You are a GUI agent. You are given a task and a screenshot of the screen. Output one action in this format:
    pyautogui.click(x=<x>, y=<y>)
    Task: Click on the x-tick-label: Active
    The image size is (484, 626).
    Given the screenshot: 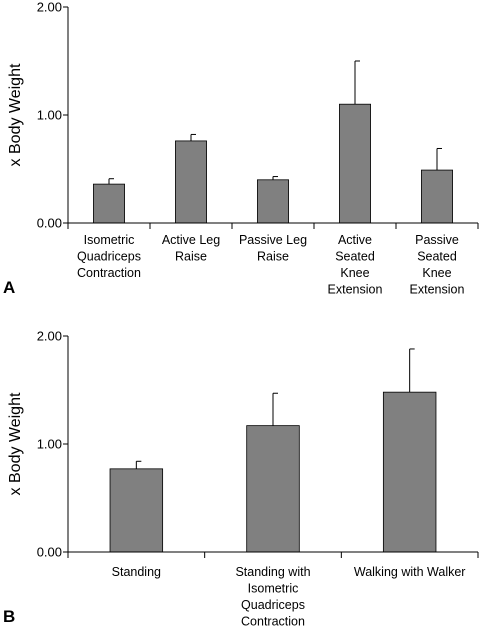 What is the action you would take?
    pyautogui.click(x=355, y=240)
    